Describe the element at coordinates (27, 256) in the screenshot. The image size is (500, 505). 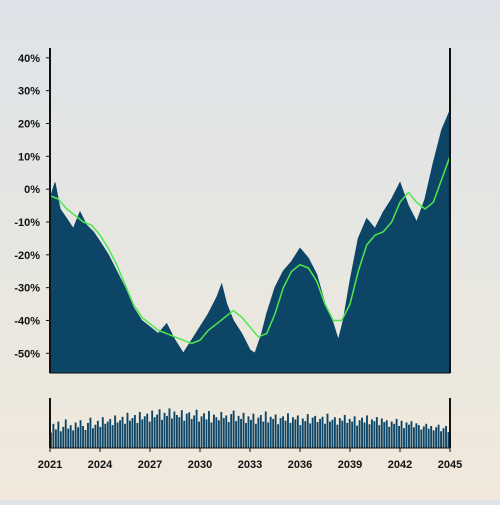
I see `y-tick-label: -20%` at that location.